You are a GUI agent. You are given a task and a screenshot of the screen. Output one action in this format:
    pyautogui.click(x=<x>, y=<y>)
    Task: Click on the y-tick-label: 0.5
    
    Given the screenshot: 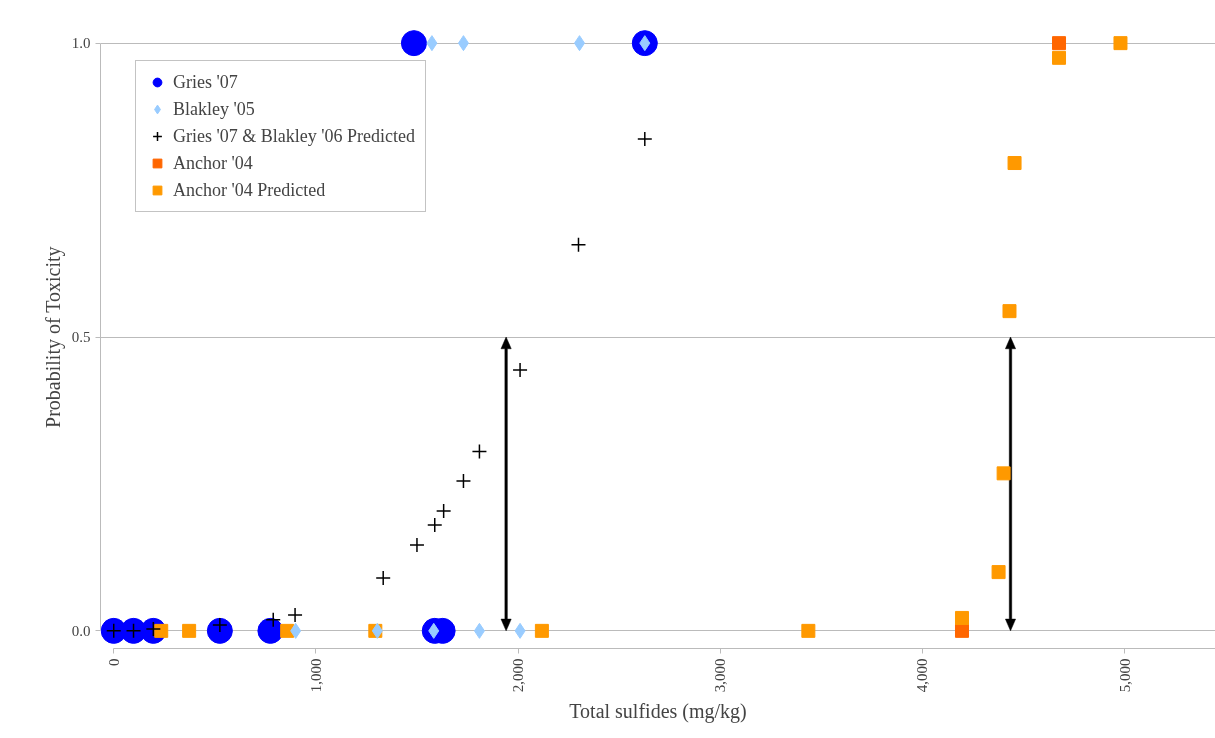 What is the action you would take?
    pyautogui.click(x=81, y=337)
    